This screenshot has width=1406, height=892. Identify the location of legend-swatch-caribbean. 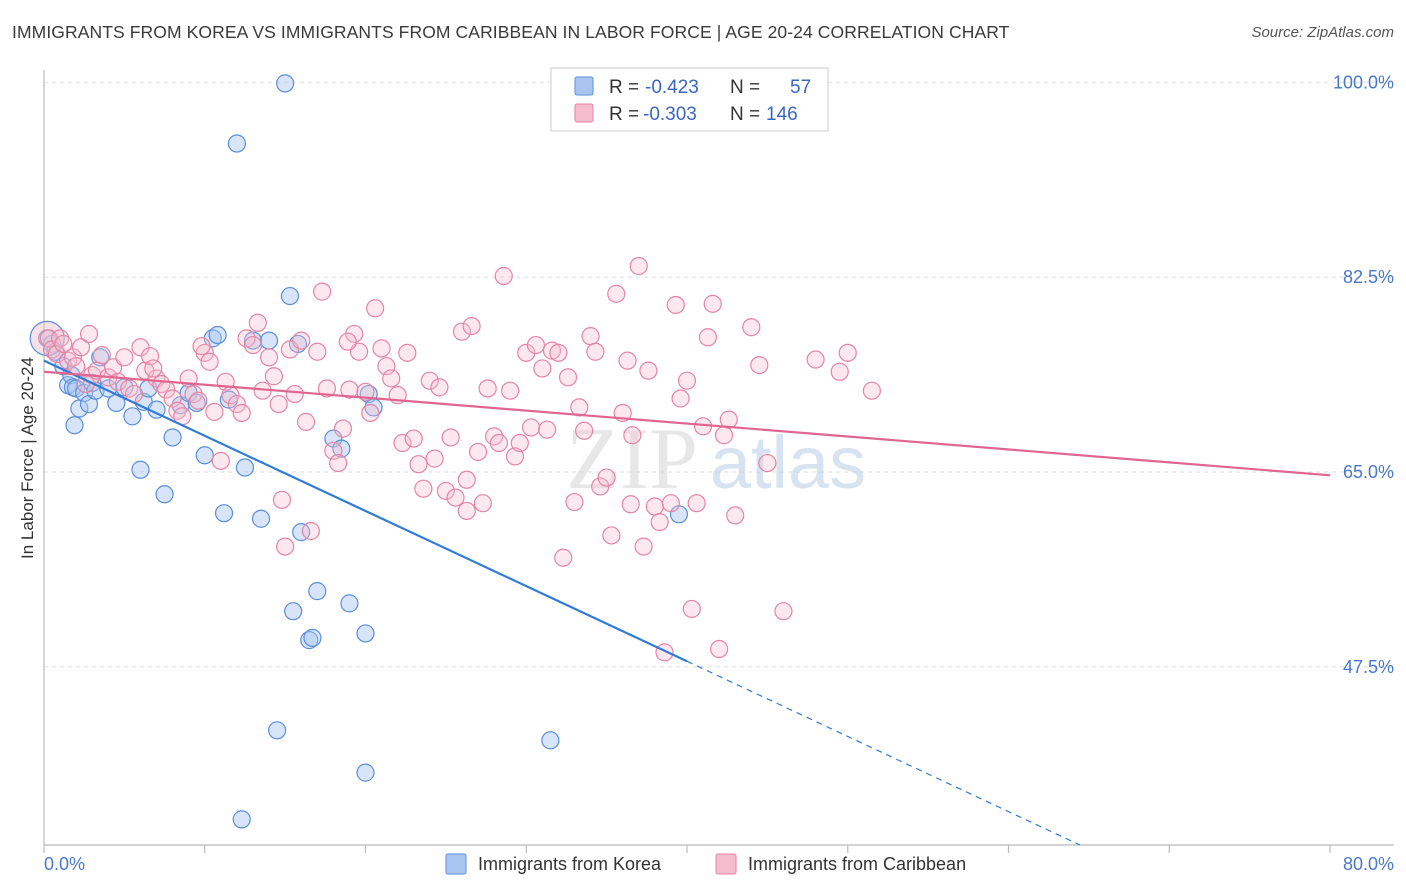
(726, 864).